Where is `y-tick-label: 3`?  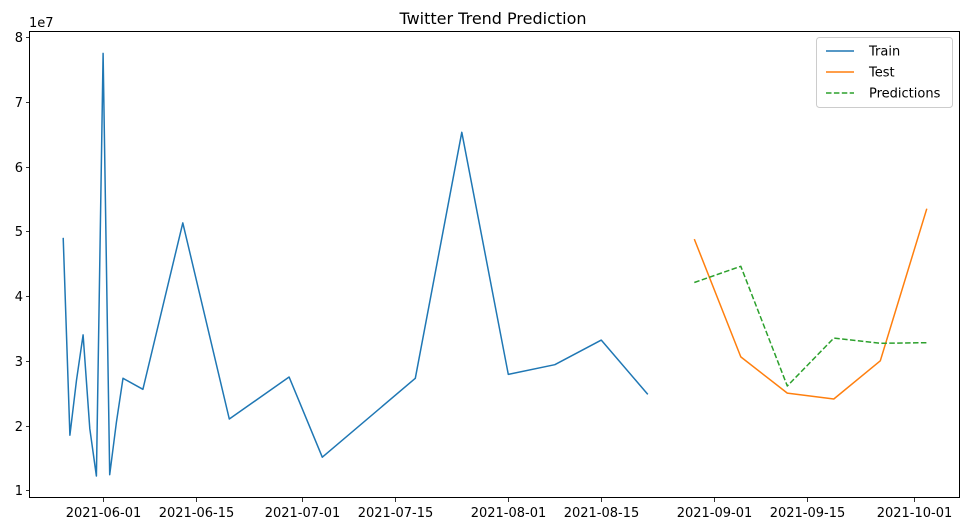 y-tick-label: 3 is located at coordinates (19, 362).